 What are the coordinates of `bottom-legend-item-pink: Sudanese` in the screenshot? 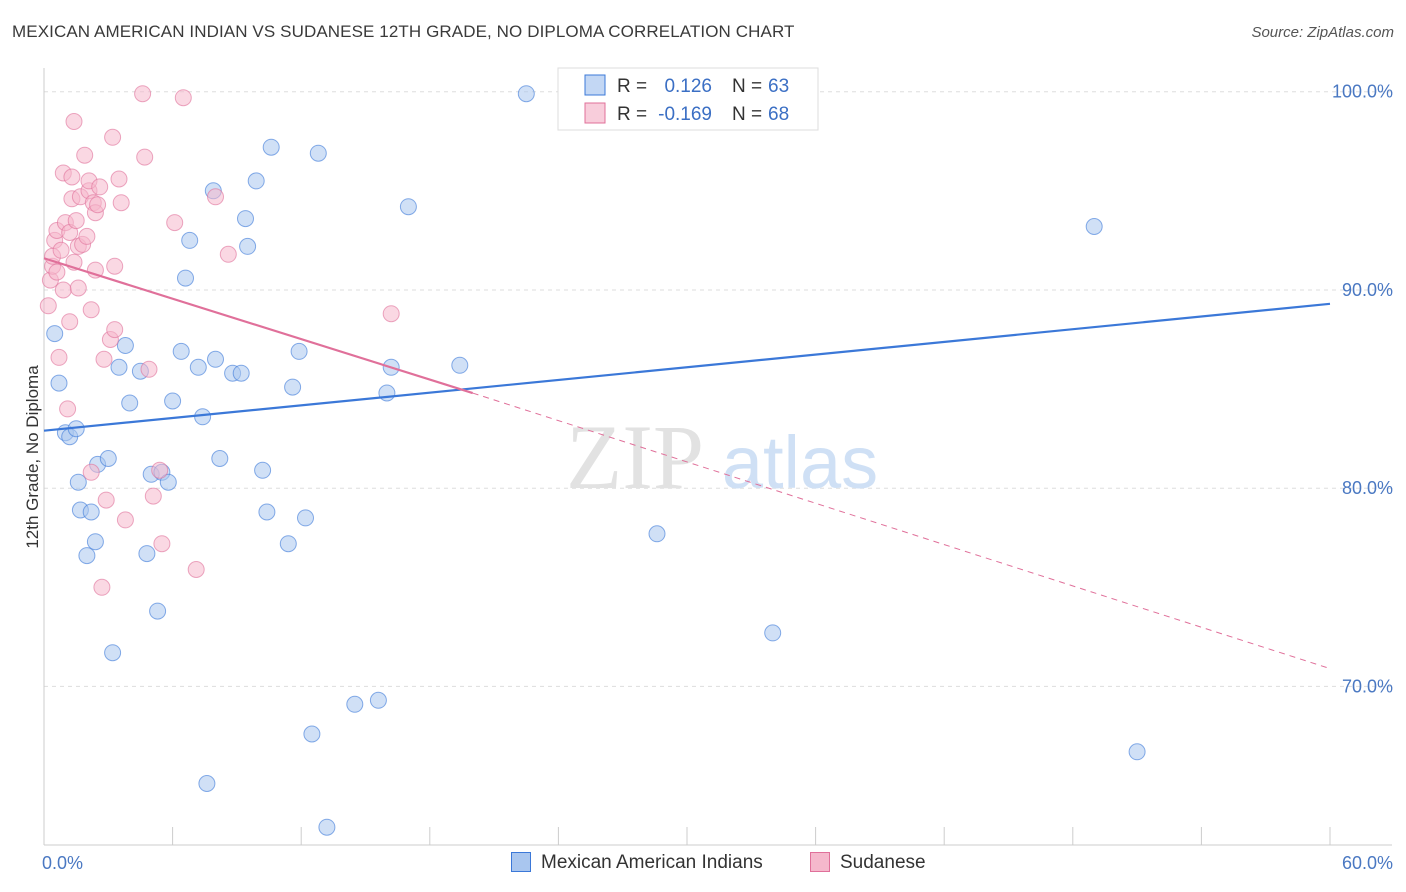 It's located at (868, 863).